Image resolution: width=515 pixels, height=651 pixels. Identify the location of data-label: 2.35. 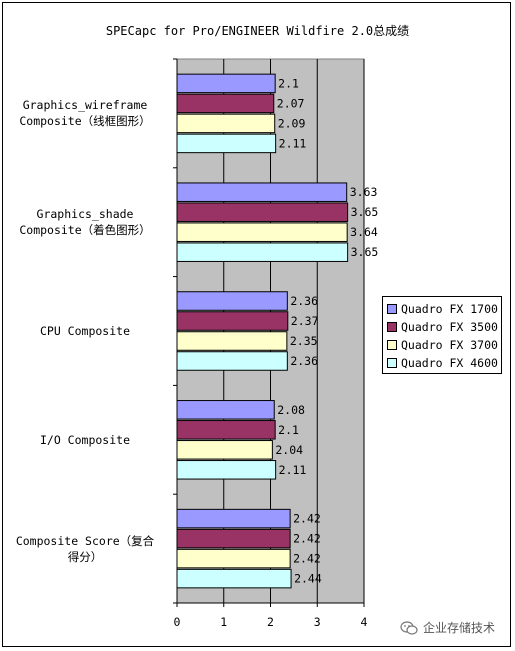
(304, 341).